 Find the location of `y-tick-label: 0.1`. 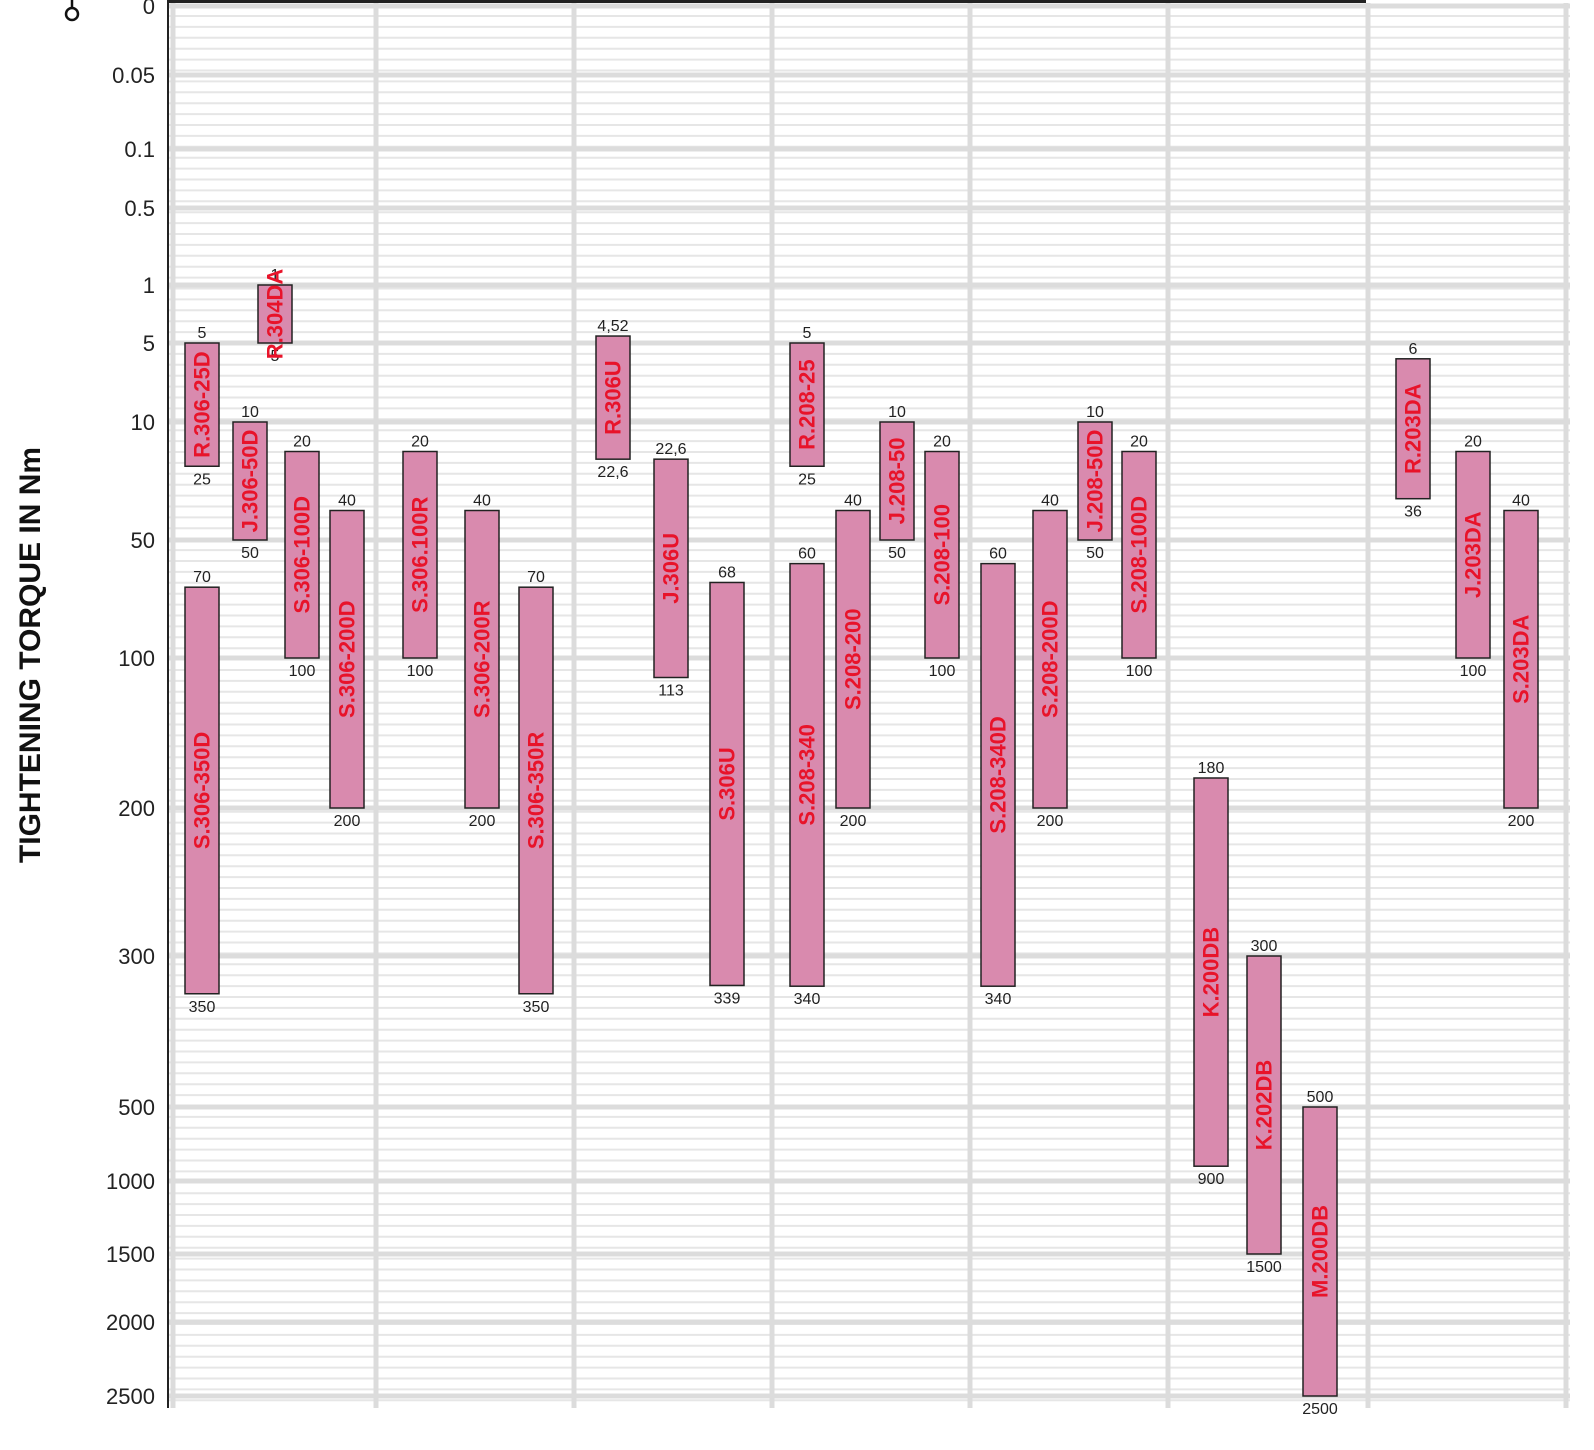

y-tick-label: 0.1 is located at coordinates (139, 149).